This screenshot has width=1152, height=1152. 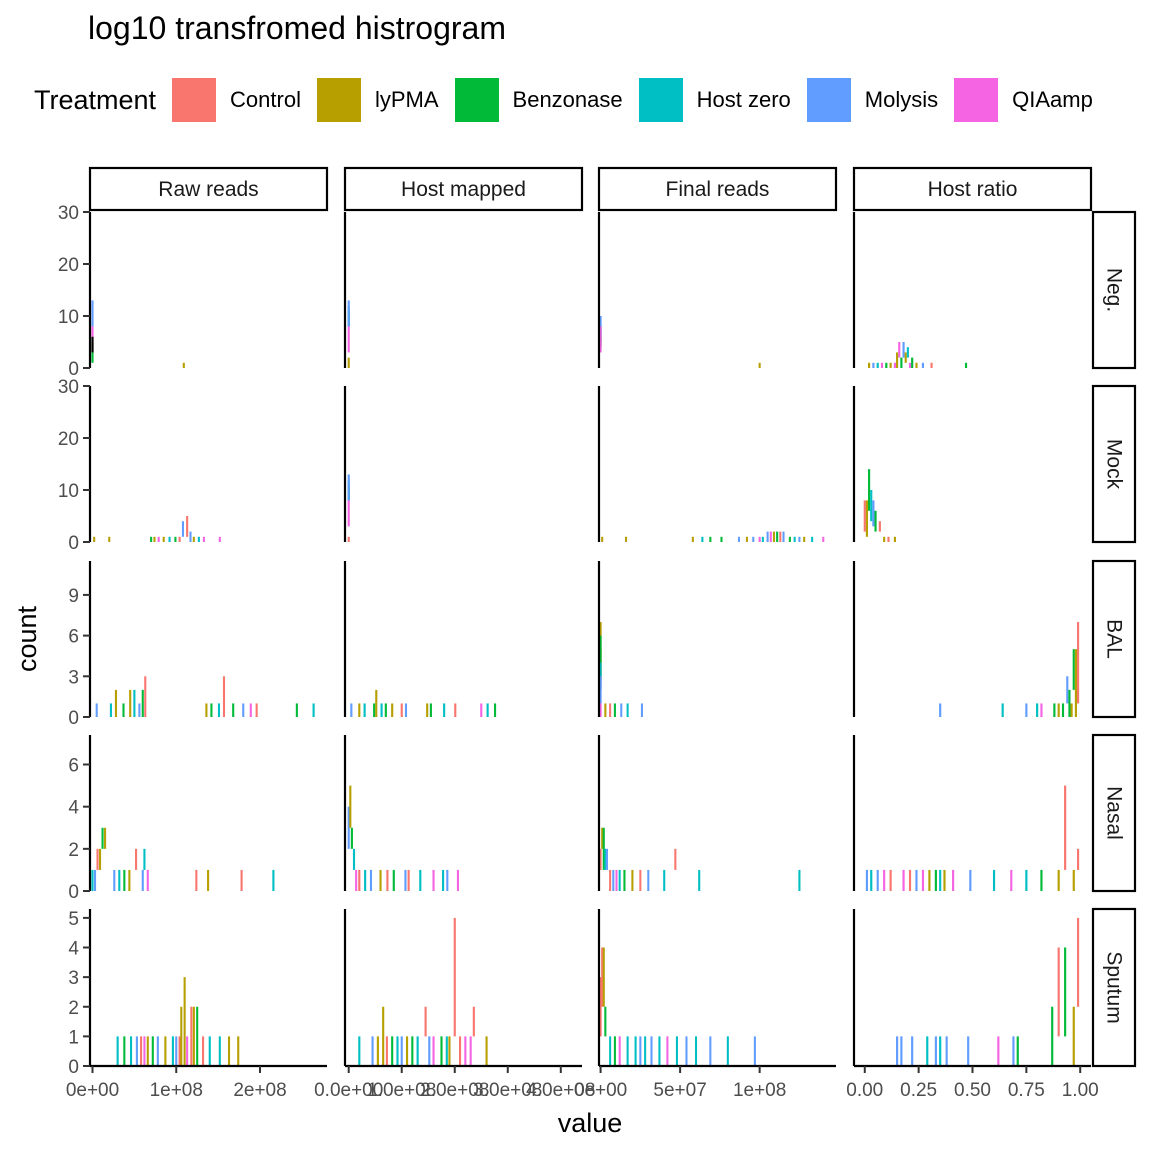 I want to click on facet-label: Host mapped, so click(x=463, y=189).